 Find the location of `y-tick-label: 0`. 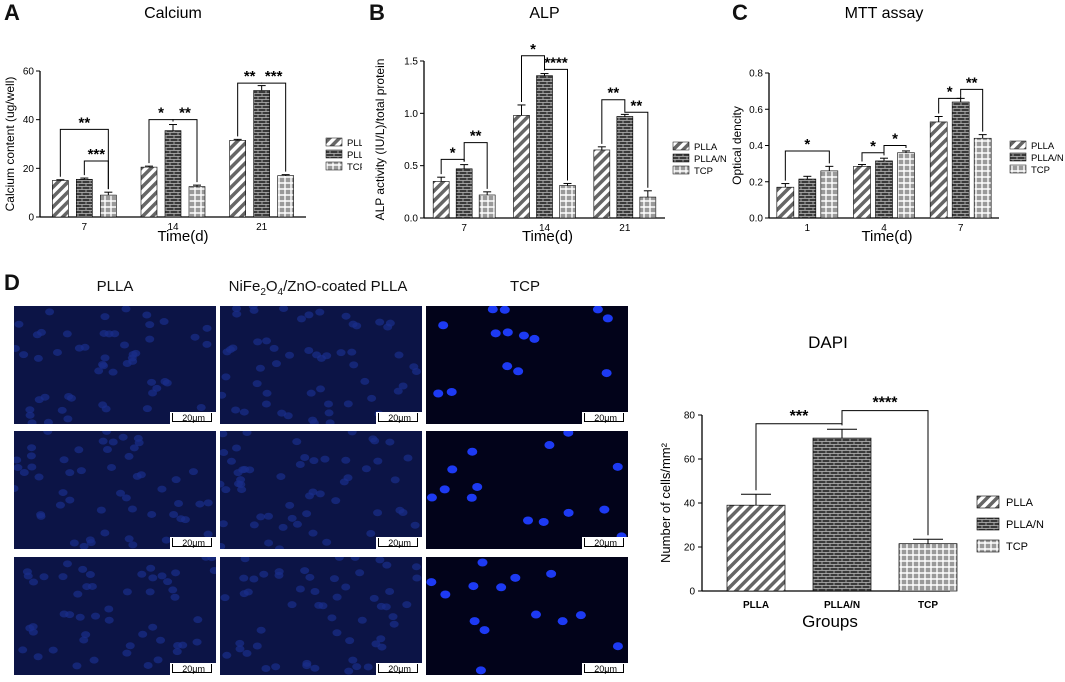

y-tick-label: 0 is located at coordinates (692, 592).